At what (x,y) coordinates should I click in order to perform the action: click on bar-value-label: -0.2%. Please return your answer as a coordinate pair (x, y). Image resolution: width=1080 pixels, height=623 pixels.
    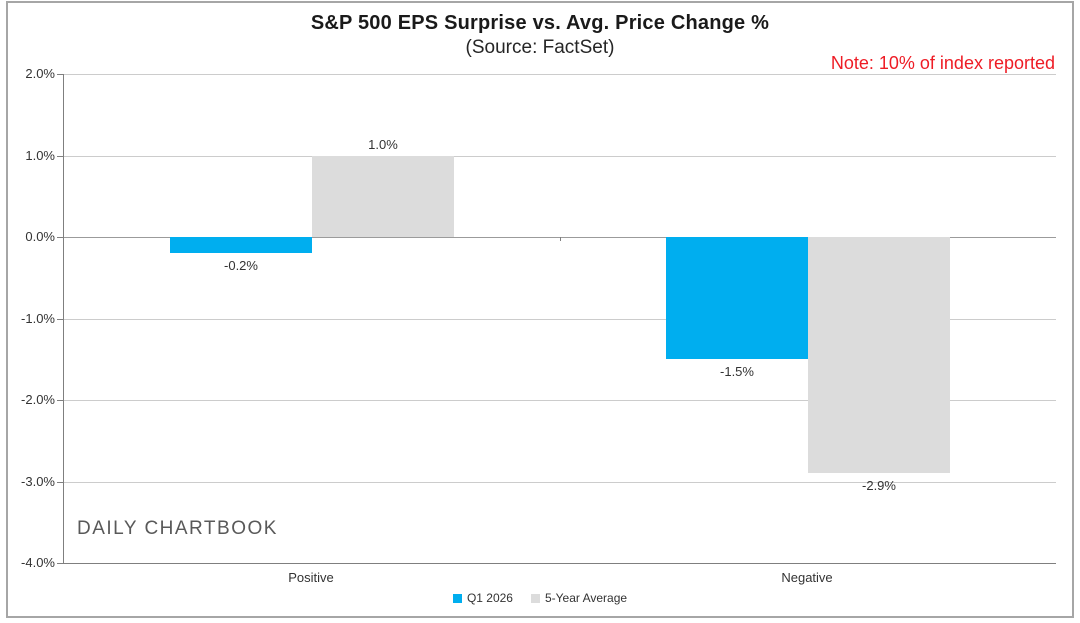
    Looking at the image, I should click on (241, 266).